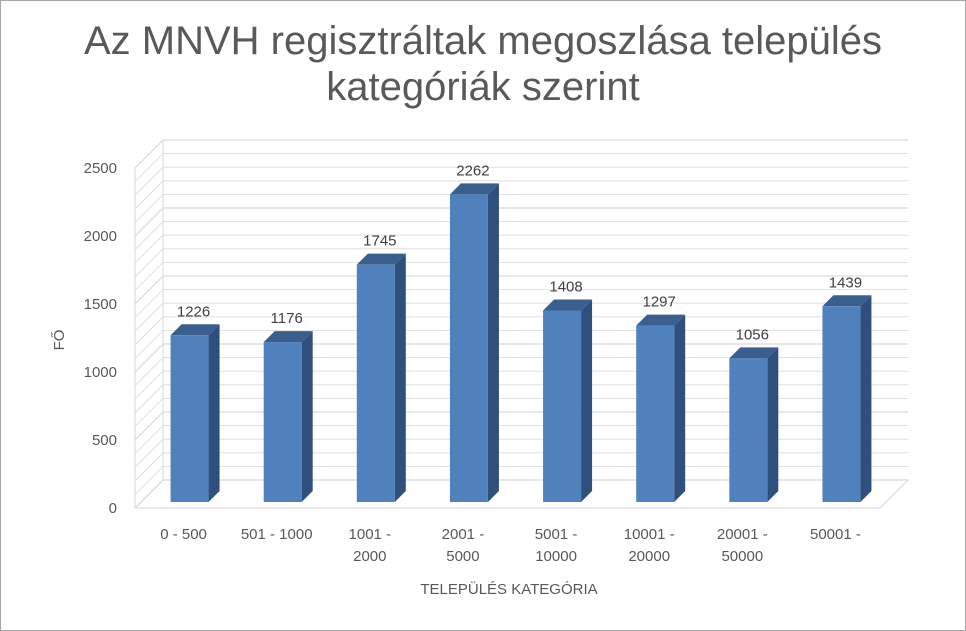 The image size is (966, 631). Describe the element at coordinates (742, 534) in the screenshot. I see `x-tick-label: 20001 -` at that location.